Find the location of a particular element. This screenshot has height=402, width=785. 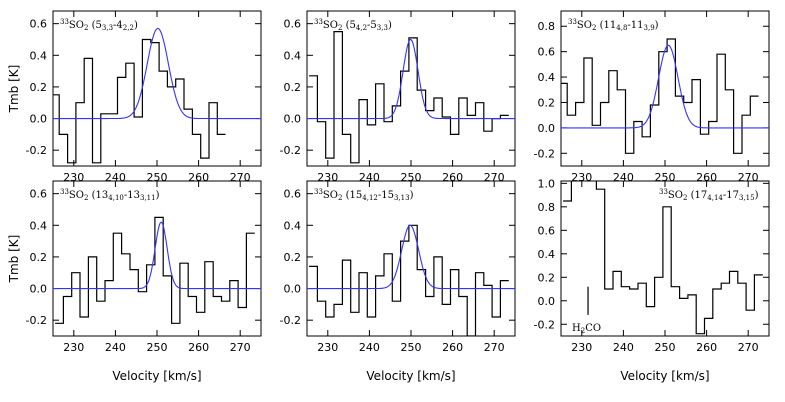

panel-title: 33SO2 (54,2-53,3) is located at coordinates (353, 25).